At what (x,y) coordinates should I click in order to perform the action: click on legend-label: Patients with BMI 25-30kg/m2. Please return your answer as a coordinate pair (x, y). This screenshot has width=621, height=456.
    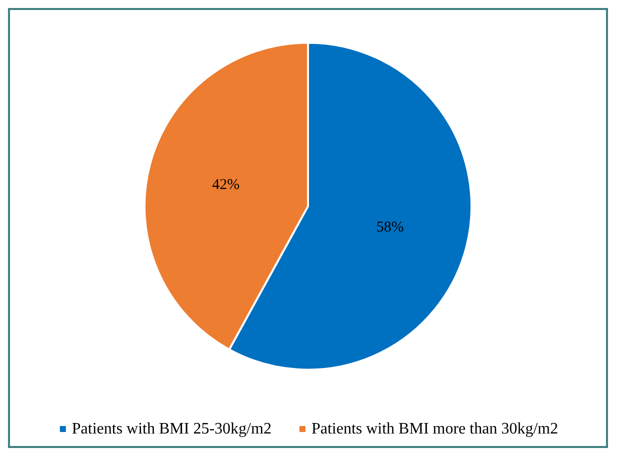
    Looking at the image, I should click on (172, 429).